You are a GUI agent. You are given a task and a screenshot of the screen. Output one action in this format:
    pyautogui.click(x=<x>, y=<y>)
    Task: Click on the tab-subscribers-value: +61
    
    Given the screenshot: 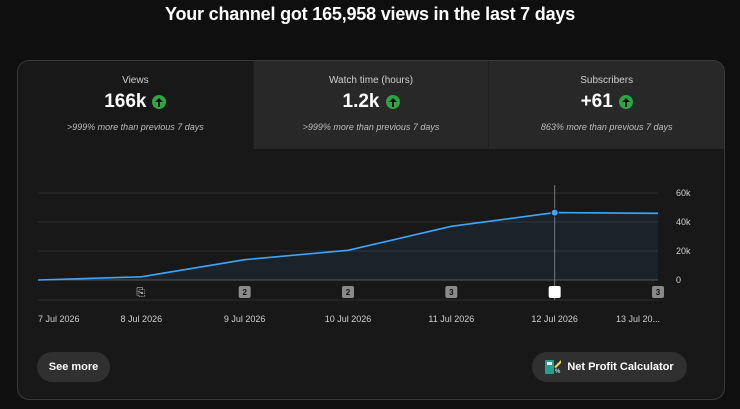 What is the action you would take?
    pyautogui.click(x=596, y=101)
    